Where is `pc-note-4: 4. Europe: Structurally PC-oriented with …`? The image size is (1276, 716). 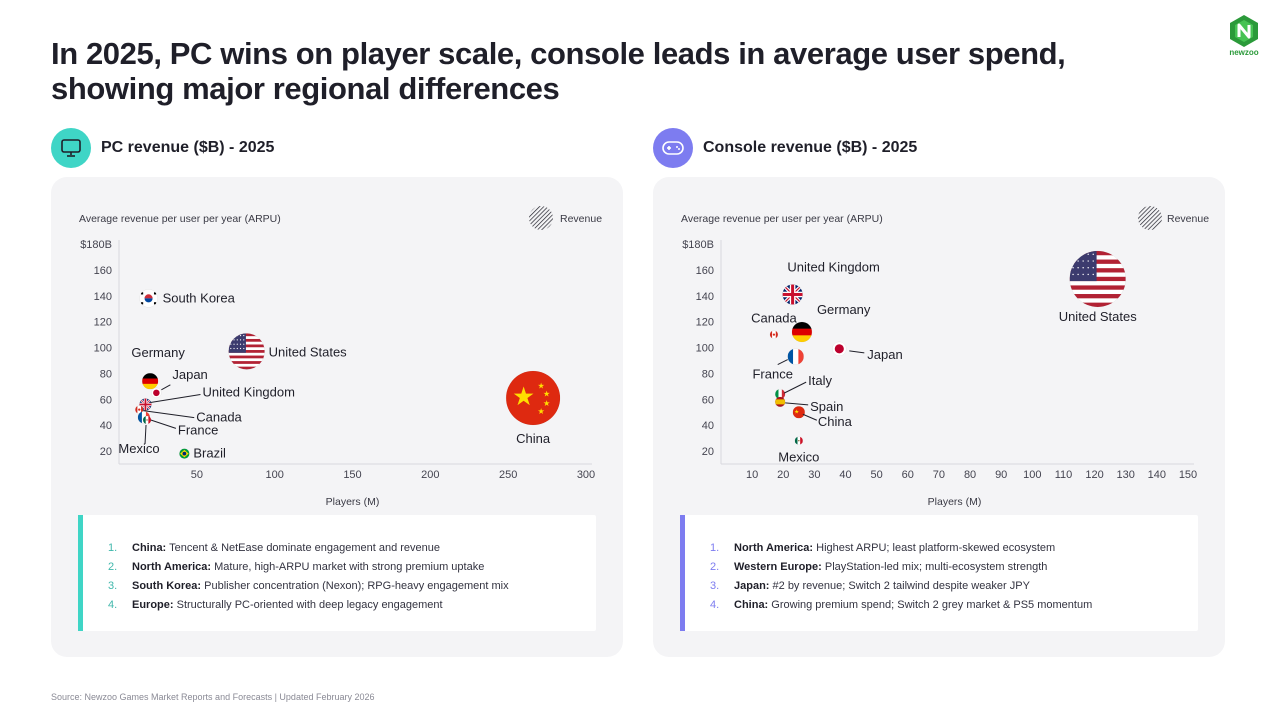
pc-note-4: 4. Europe: Structurally PC-oriented with … is located at coordinates (308, 605).